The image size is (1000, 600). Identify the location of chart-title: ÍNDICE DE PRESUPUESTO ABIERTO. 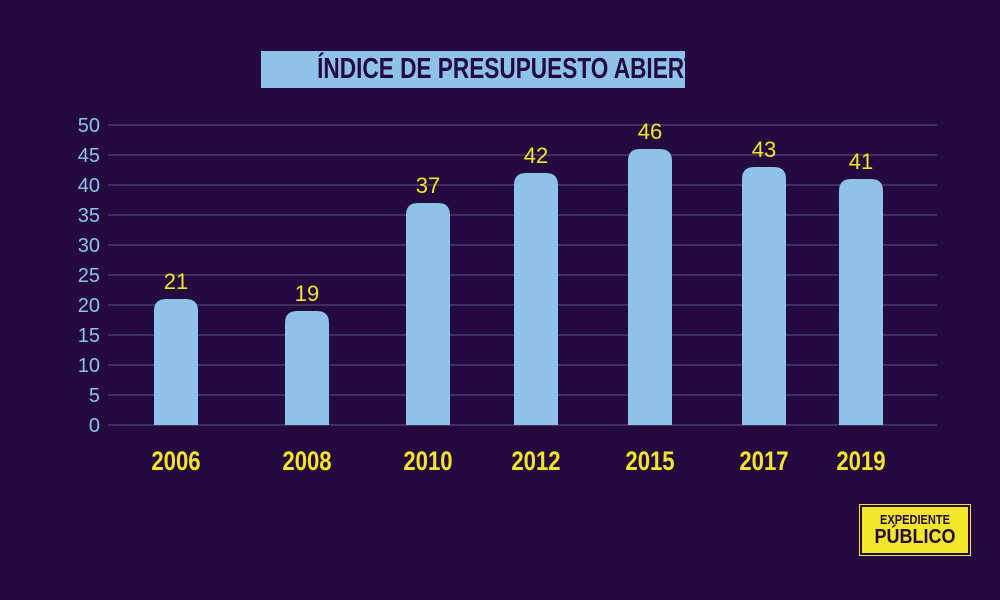
(488, 69).